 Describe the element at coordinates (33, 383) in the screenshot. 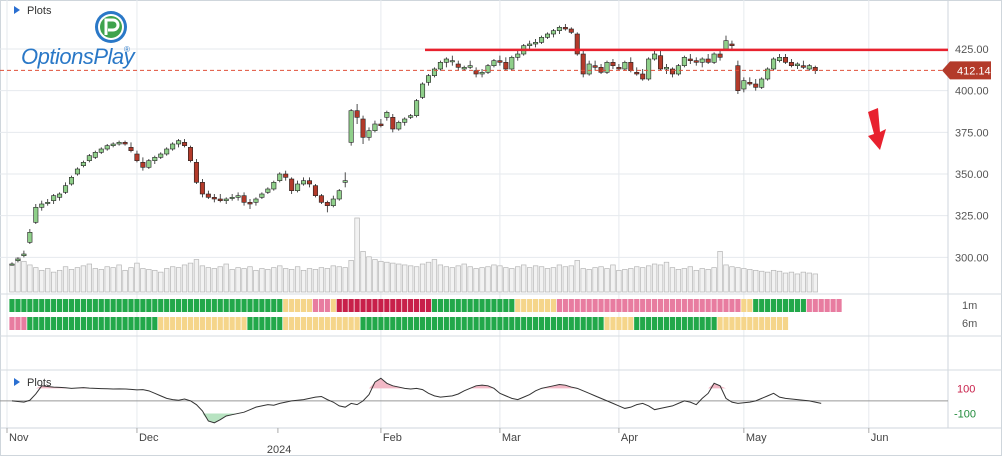

I see `oscillator-plots-toggle: Plots` at that location.